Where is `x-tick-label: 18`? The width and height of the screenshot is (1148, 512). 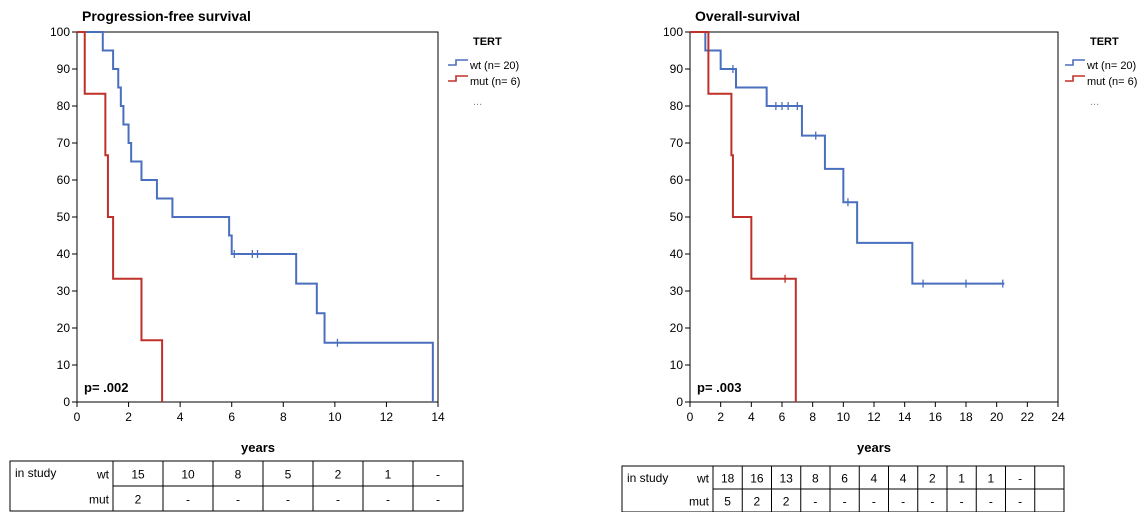 x-tick-label: 18 is located at coordinates (966, 417).